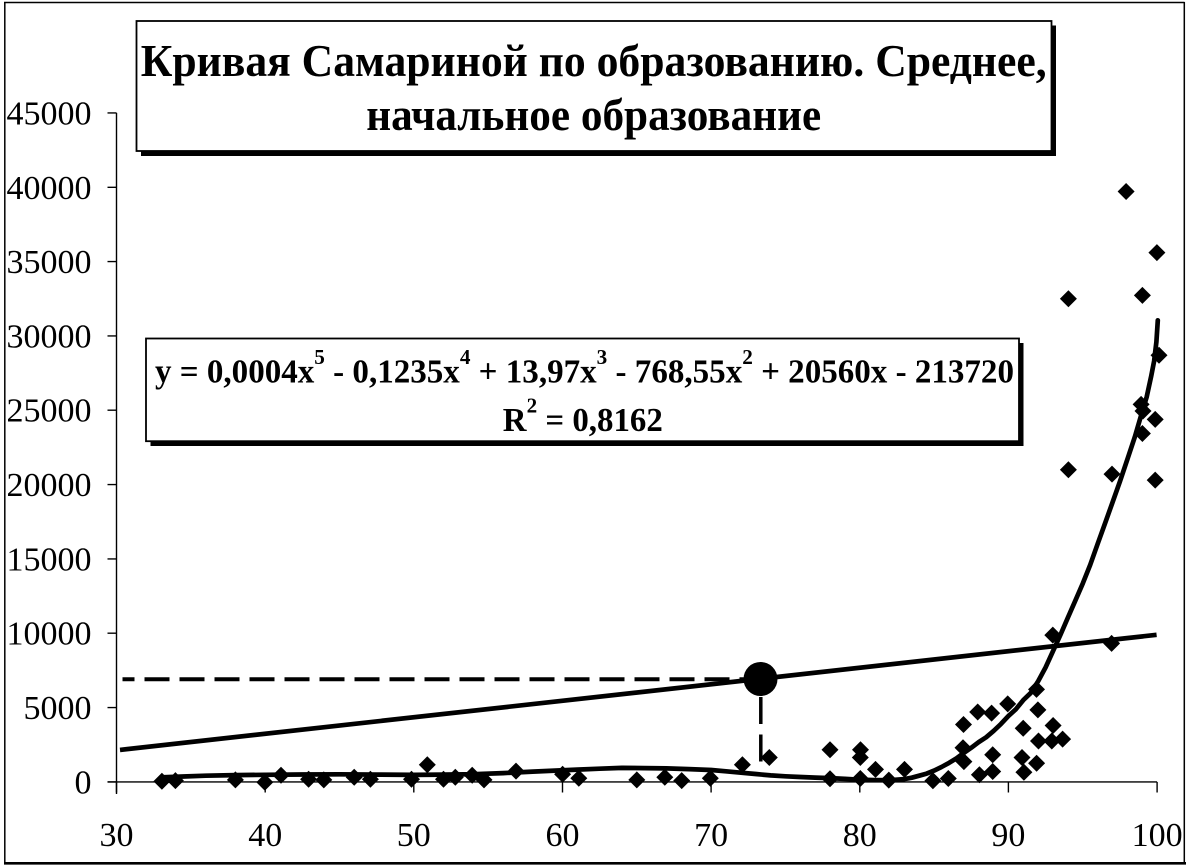 Image resolution: width=1186 pixels, height=866 pixels. Describe the element at coordinates (49, 634) in the screenshot. I see `svg-text: 10000` at that location.